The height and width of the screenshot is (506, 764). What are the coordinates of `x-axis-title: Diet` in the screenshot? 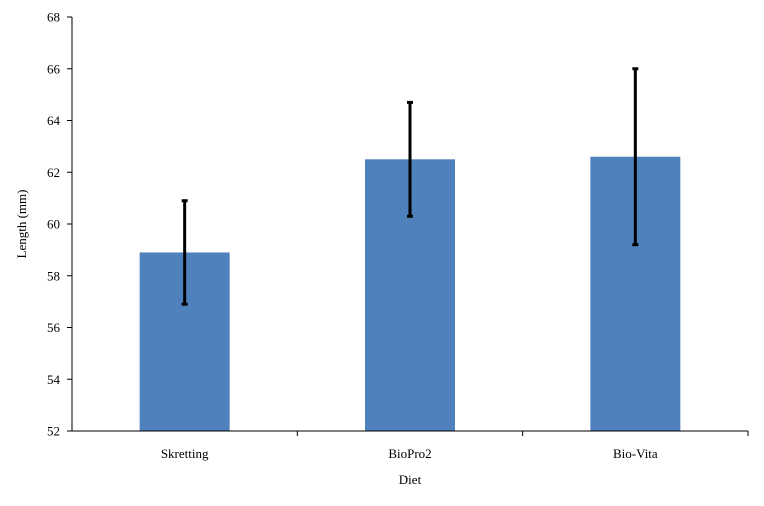 It's located at (410, 479).